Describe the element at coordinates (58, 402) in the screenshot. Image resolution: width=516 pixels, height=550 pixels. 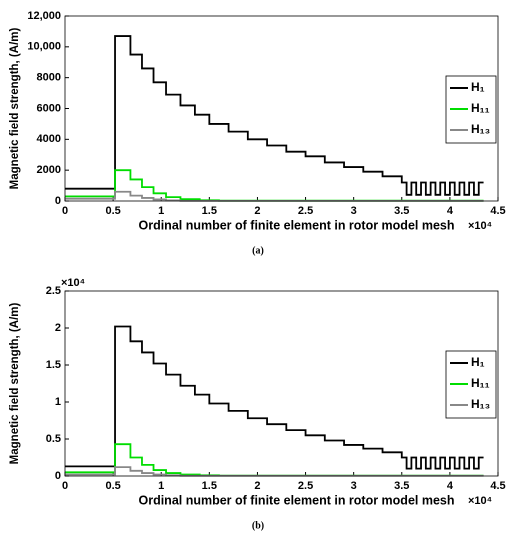
I see `y-tick-label: 1` at that location.